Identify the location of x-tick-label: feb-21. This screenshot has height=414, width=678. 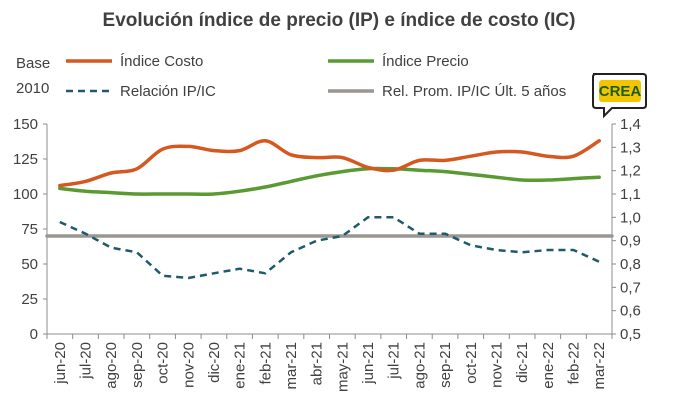
(265, 363).